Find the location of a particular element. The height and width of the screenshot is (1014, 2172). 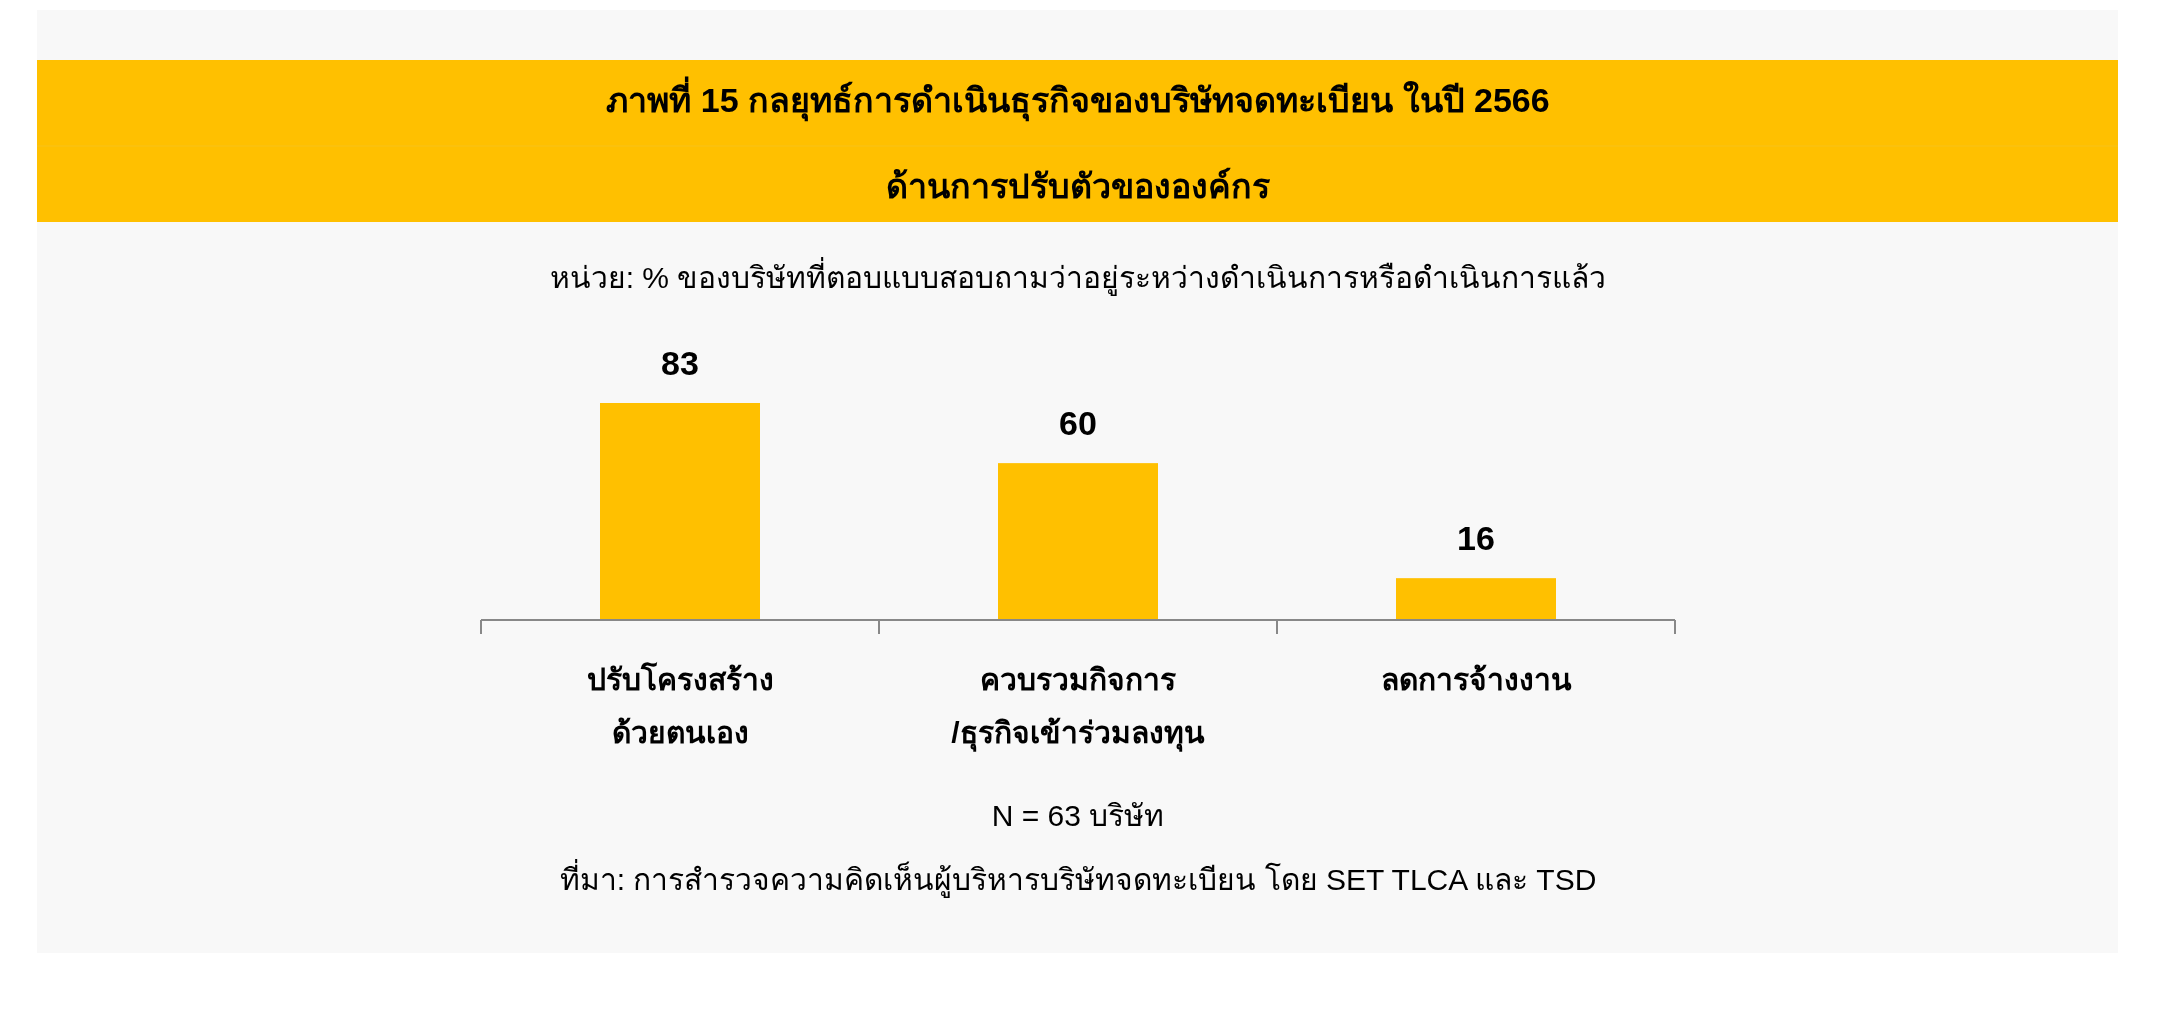

x-tick-label: ปรับโครงสร้าง ด้วยตนเอง is located at coordinates (680, 705).